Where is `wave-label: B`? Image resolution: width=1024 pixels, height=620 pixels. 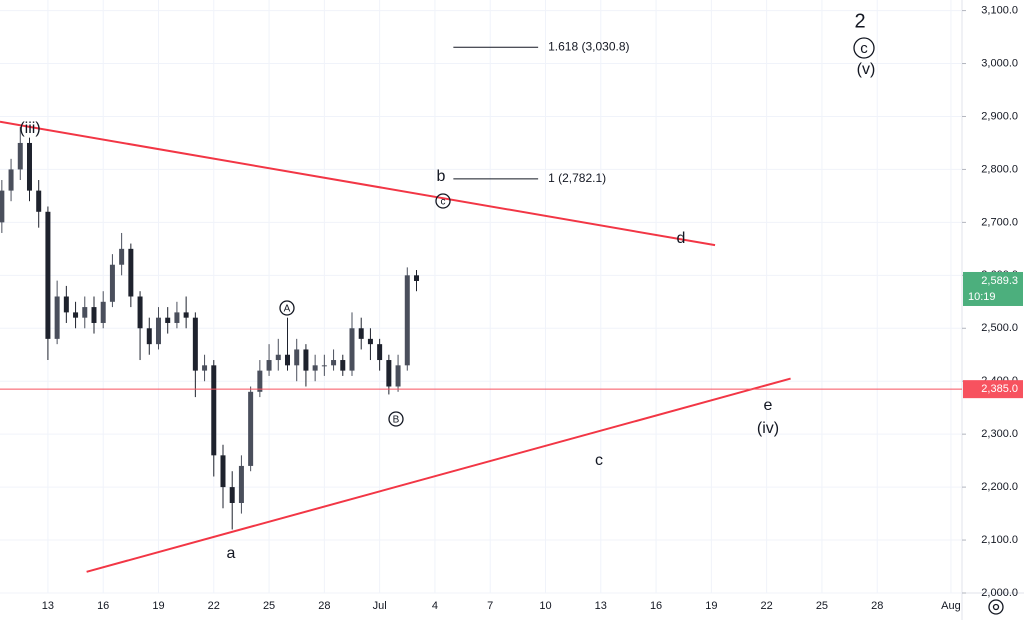
wave-label: B is located at coordinates (396, 420).